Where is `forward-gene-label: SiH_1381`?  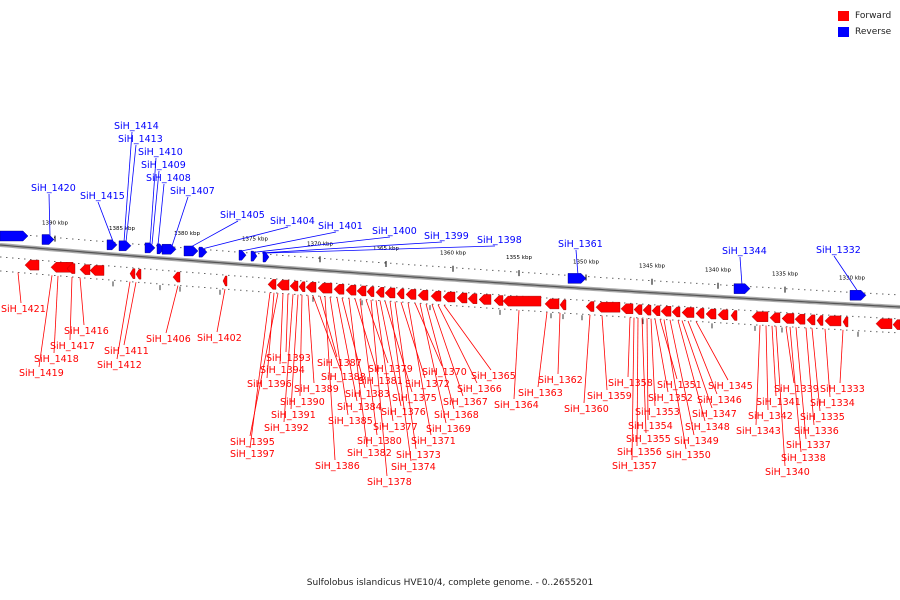 forward-gene-label: SiH_1381 is located at coordinates (380, 381).